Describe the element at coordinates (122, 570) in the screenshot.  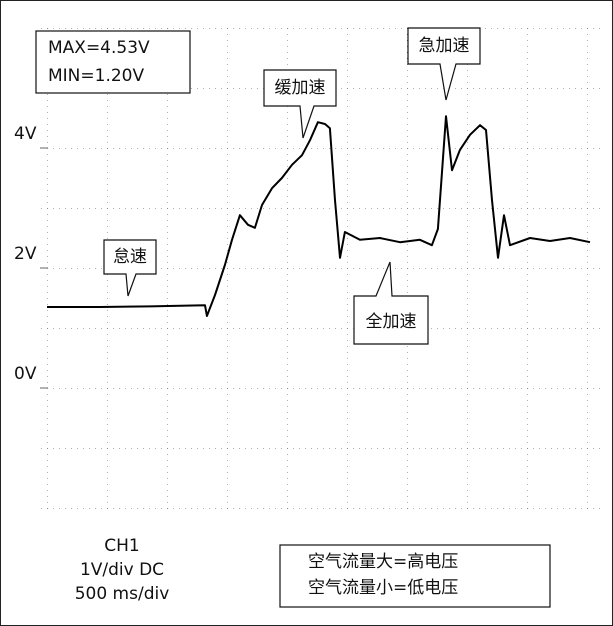
I see `annotation: 1V/div DC` at that location.